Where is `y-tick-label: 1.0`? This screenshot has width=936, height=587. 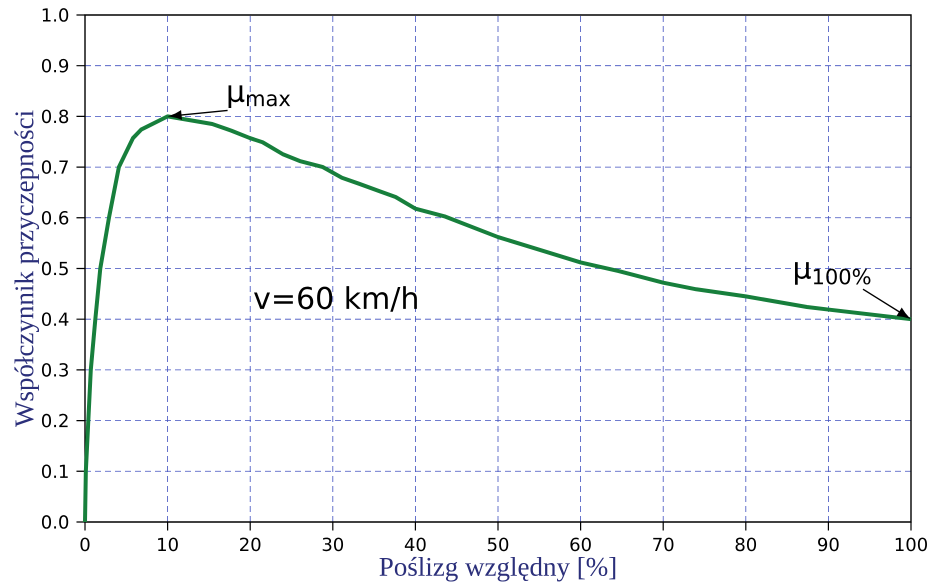 y-tick-label: 1.0 is located at coordinates (55, 15).